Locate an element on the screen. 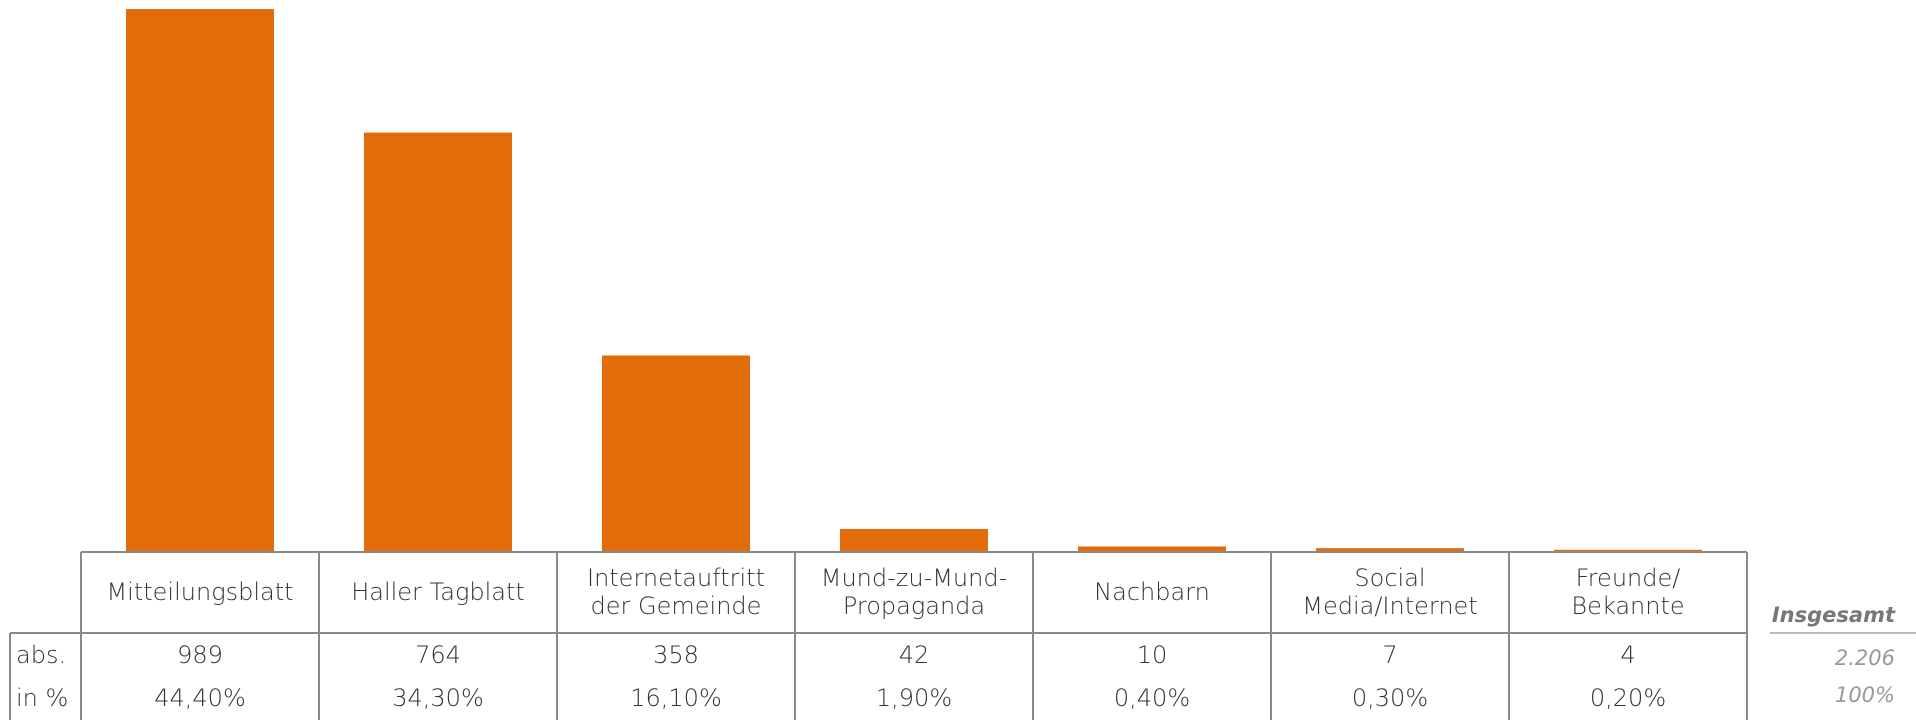 This screenshot has width=1916, height=720. percent-label: 44,40% is located at coordinates (200, 698).